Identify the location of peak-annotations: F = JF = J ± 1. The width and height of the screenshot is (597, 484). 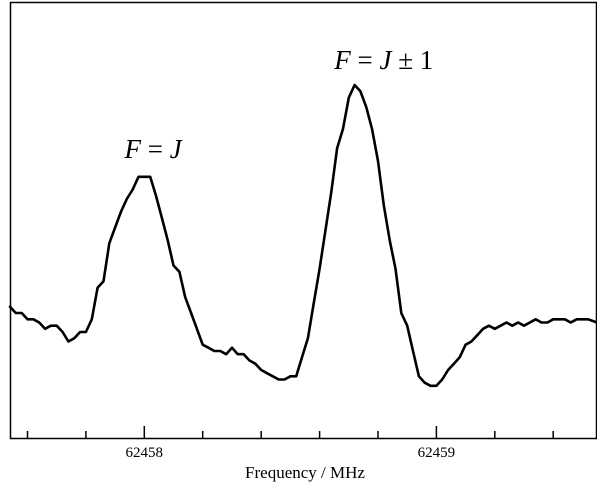
(278, 104).